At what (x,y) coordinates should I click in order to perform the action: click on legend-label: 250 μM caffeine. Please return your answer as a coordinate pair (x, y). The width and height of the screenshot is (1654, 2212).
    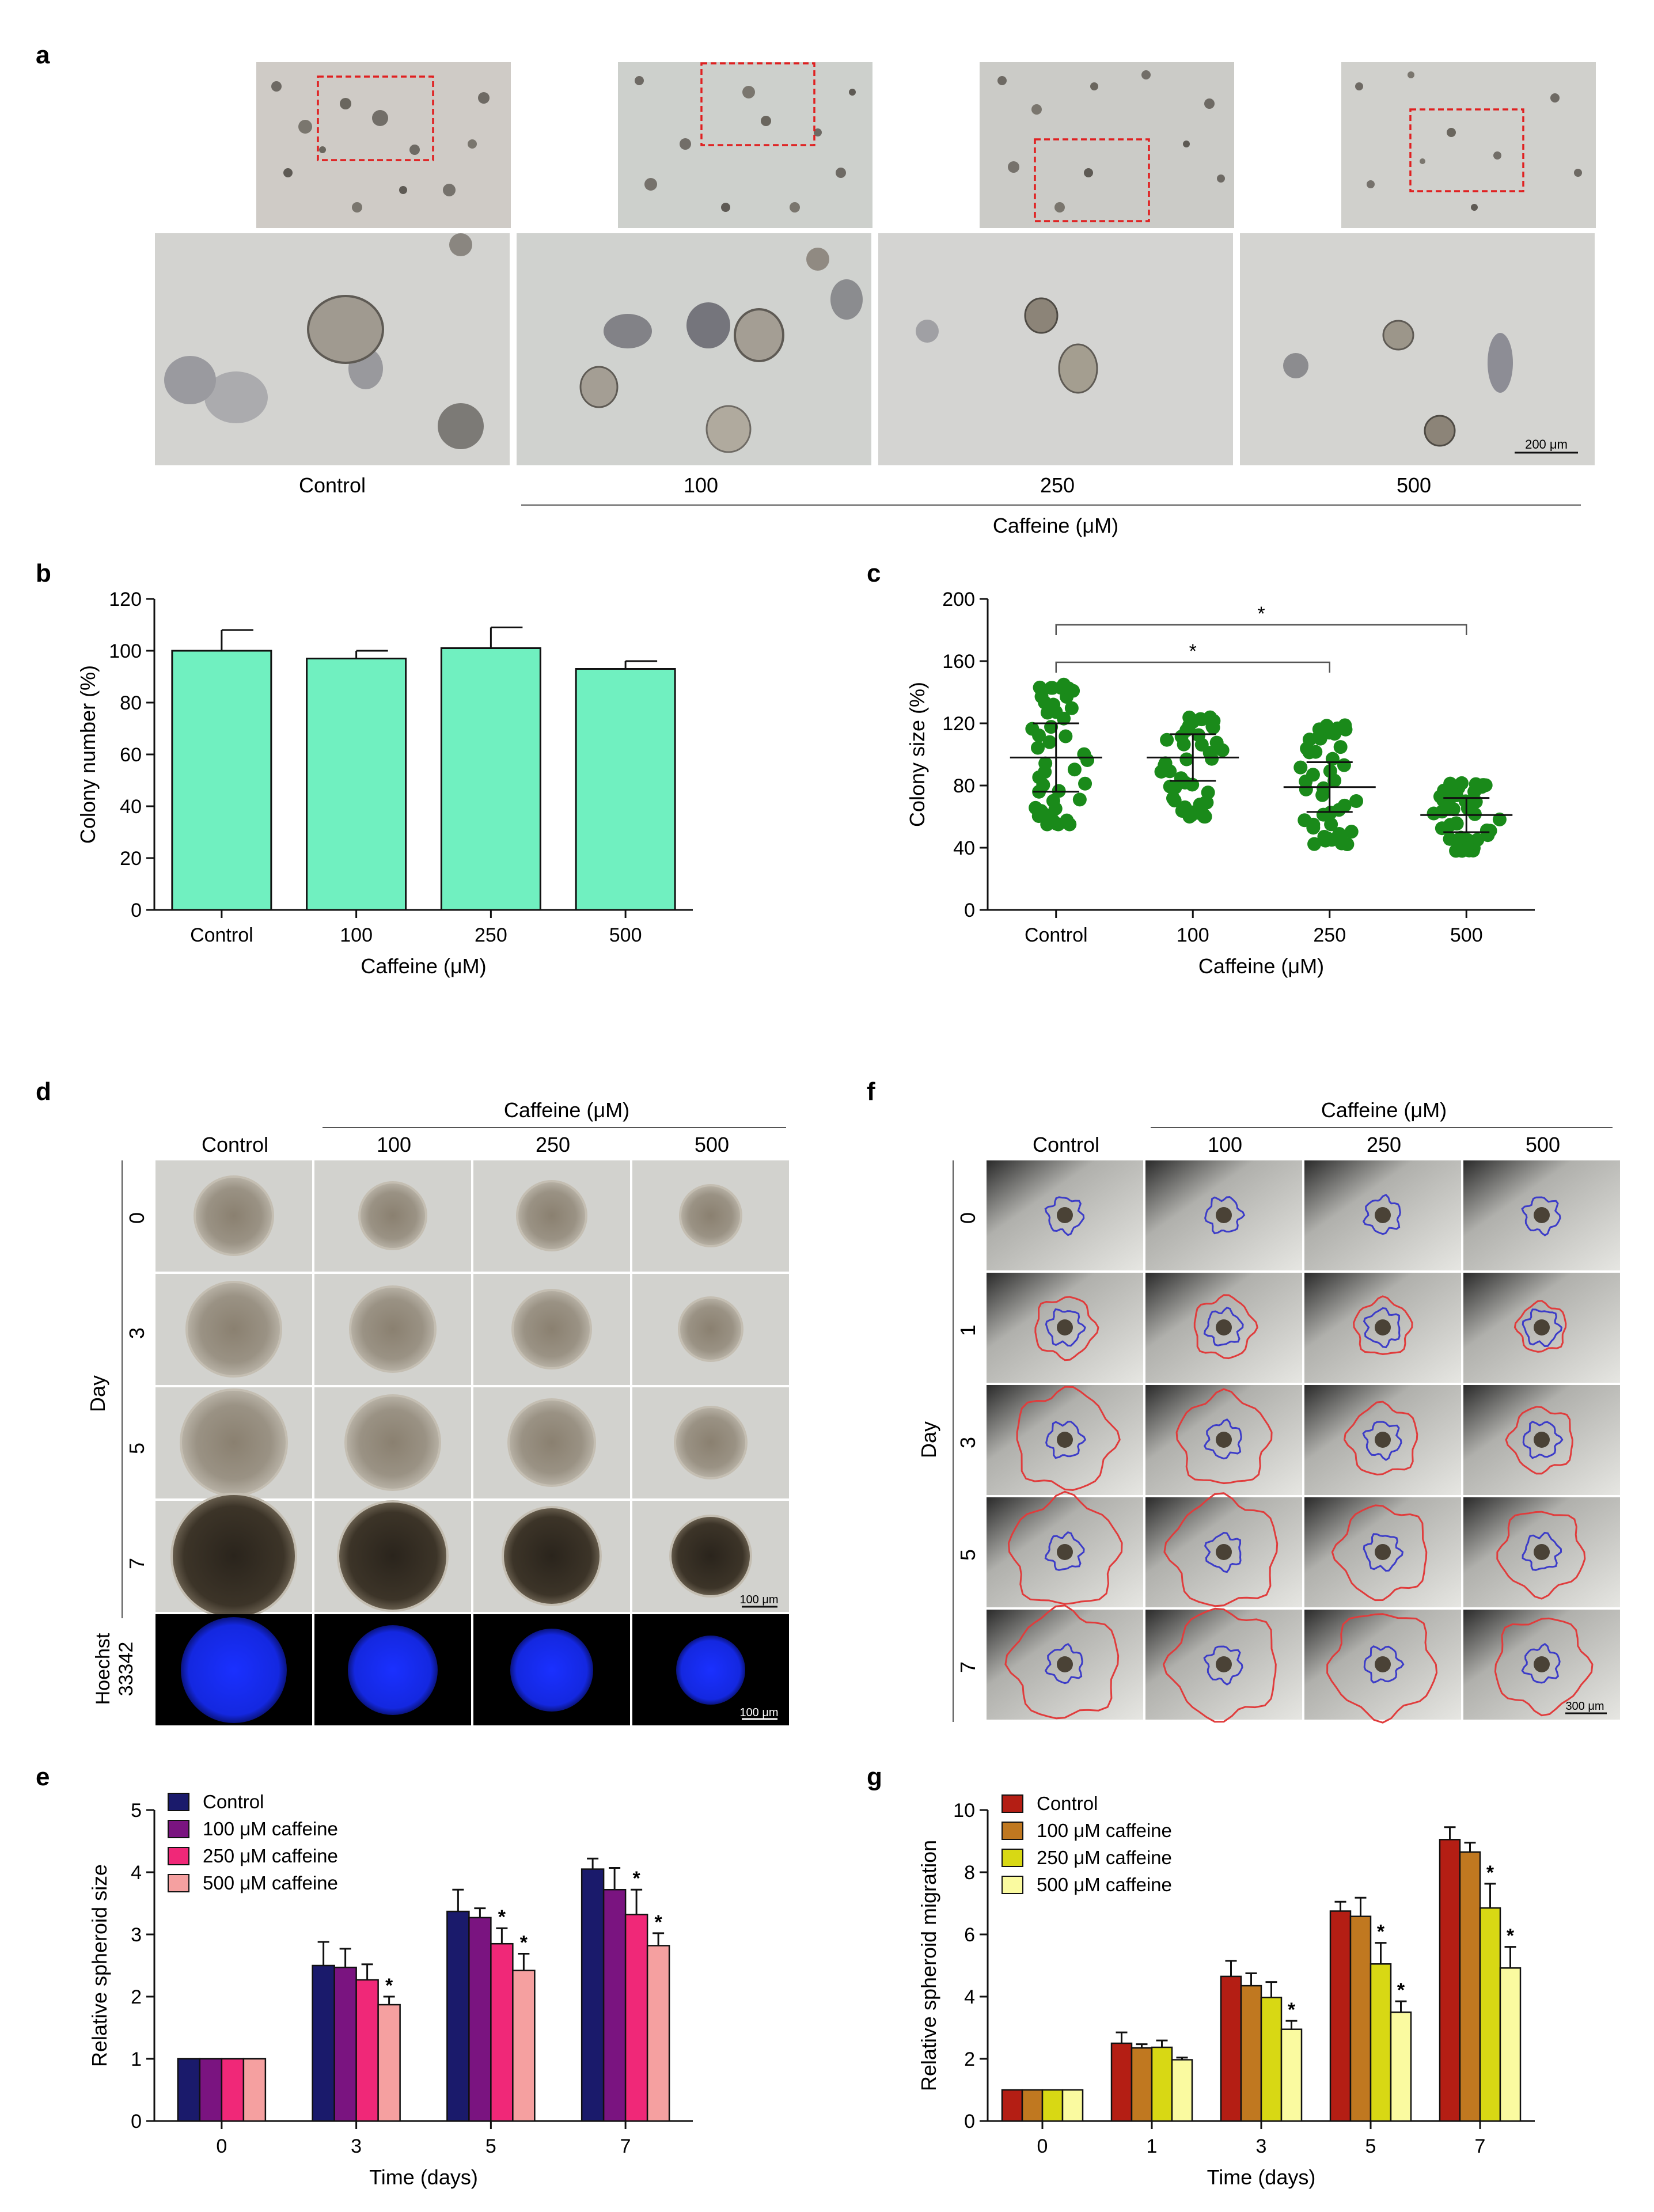
    Looking at the image, I should click on (270, 1855).